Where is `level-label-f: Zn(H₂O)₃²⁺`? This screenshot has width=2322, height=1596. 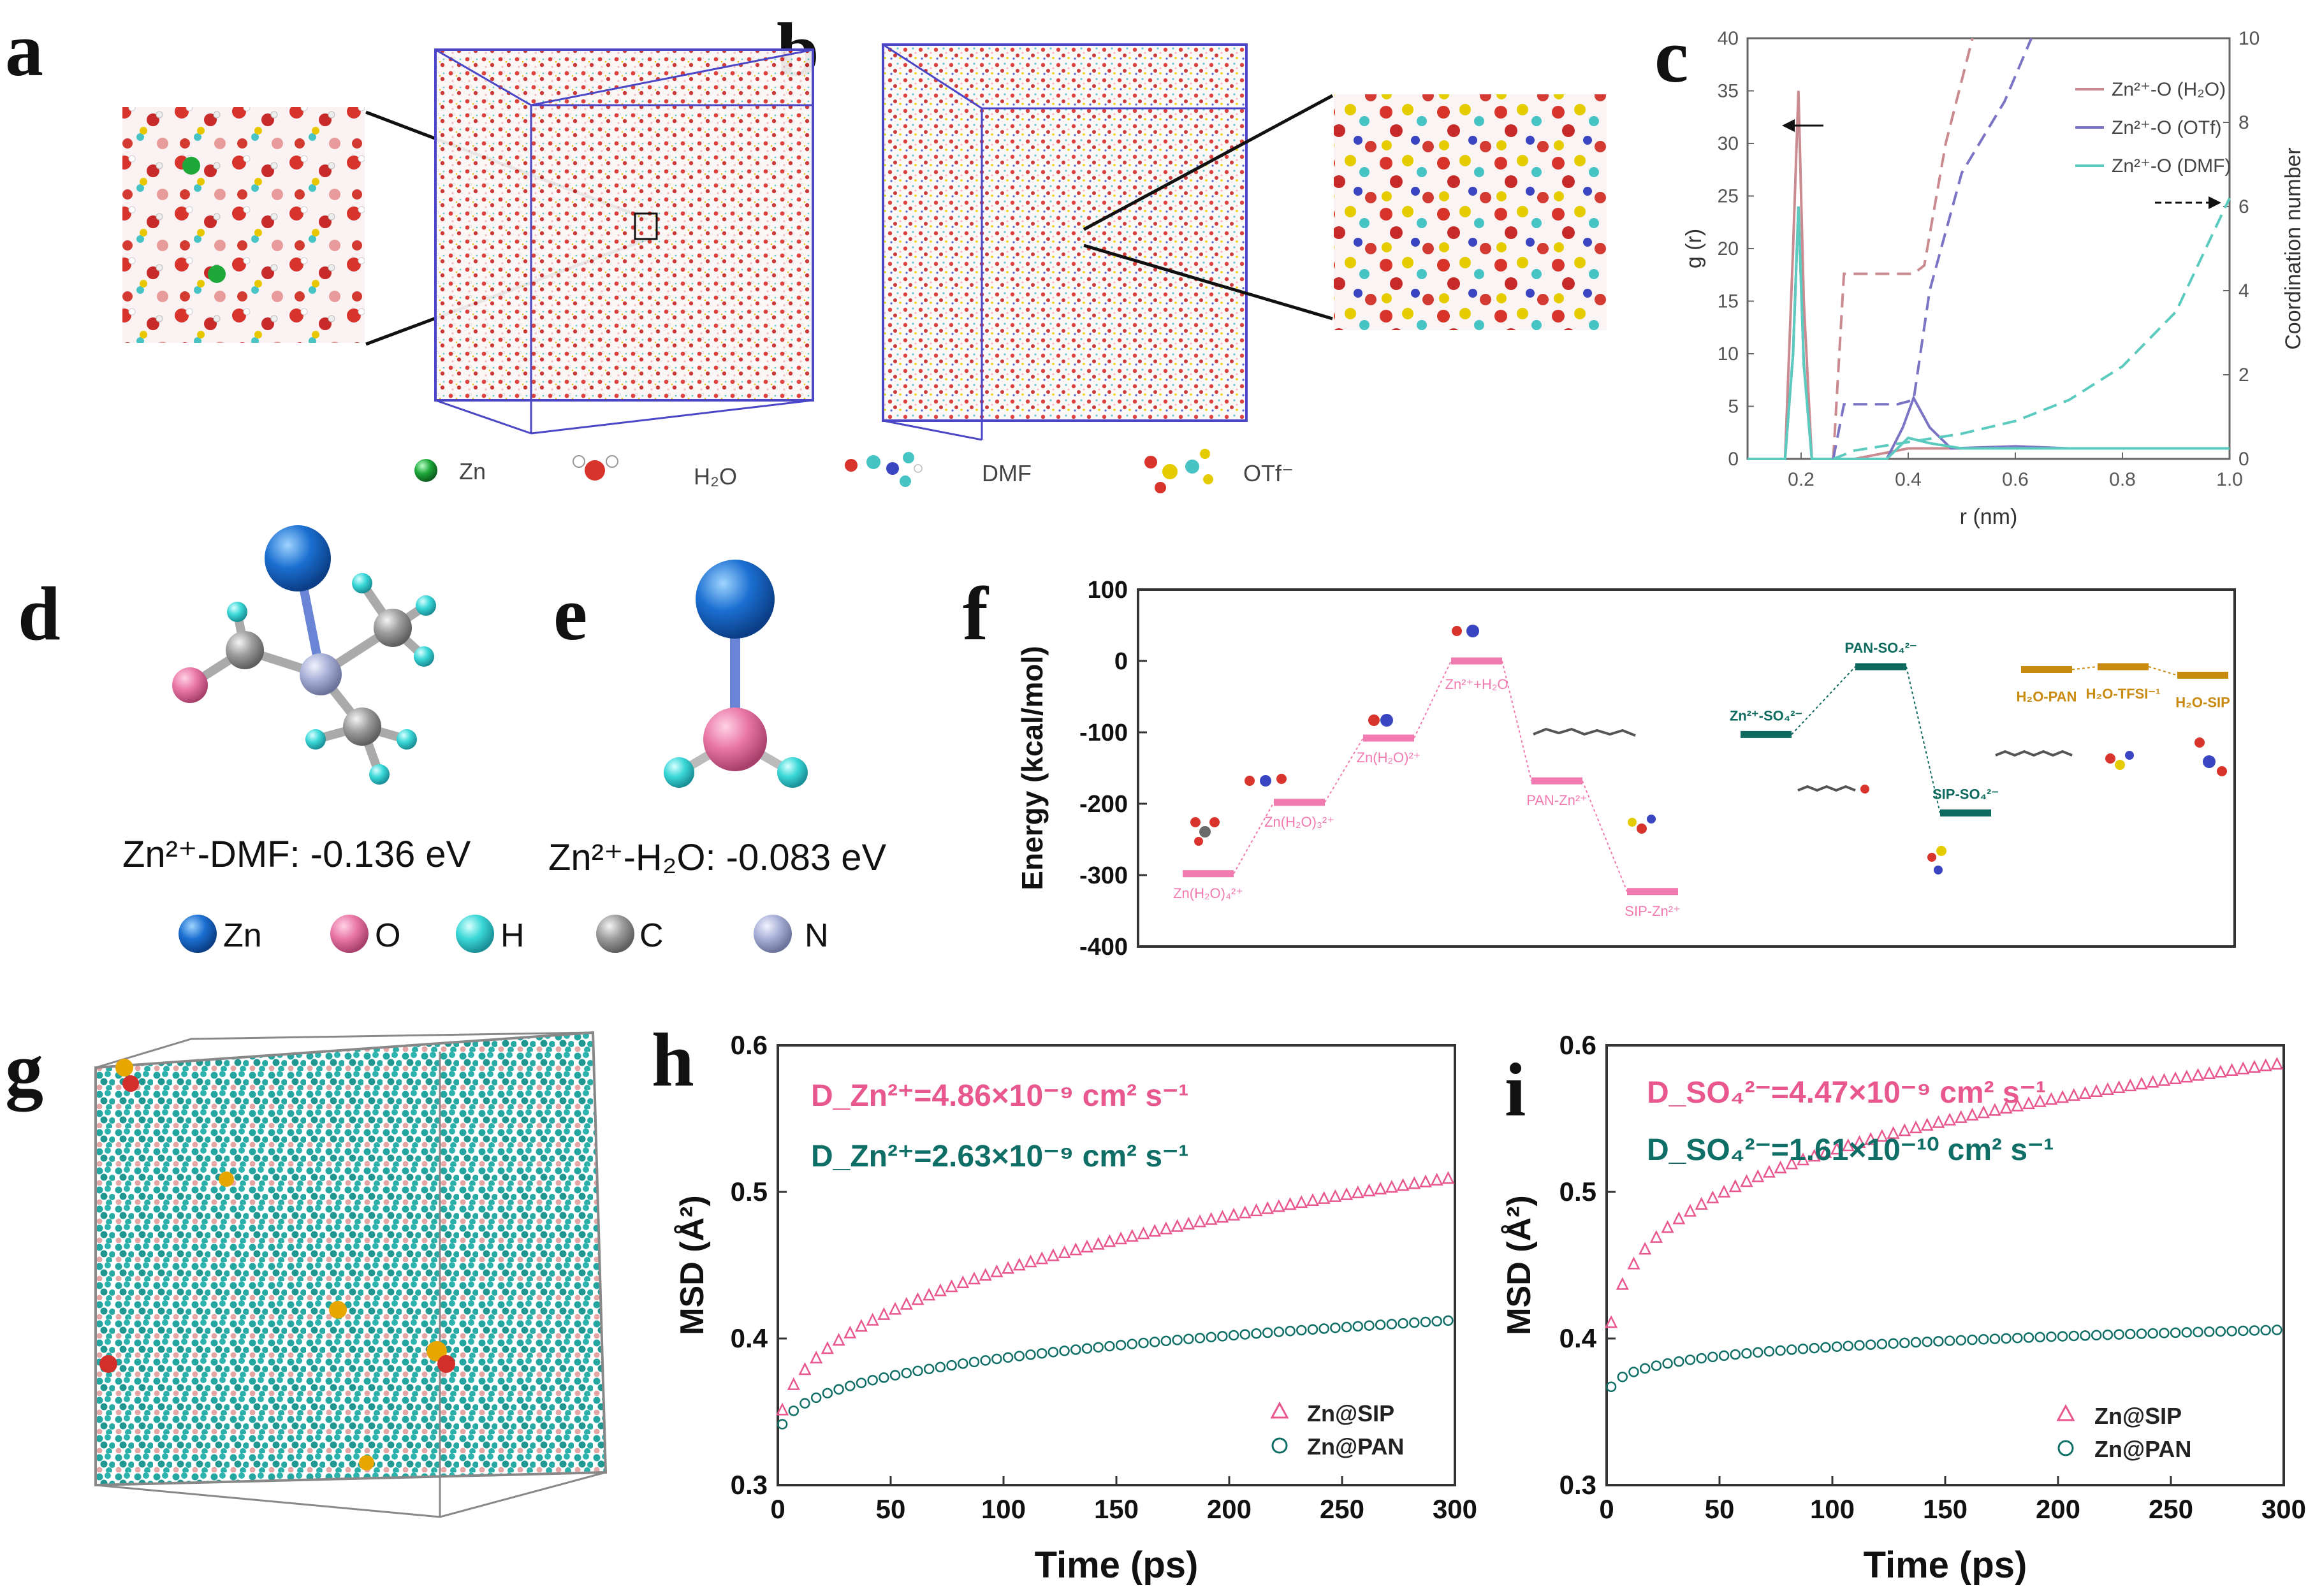
level-label-f: Zn(H₂O)₃²⁺ is located at coordinates (1299, 822).